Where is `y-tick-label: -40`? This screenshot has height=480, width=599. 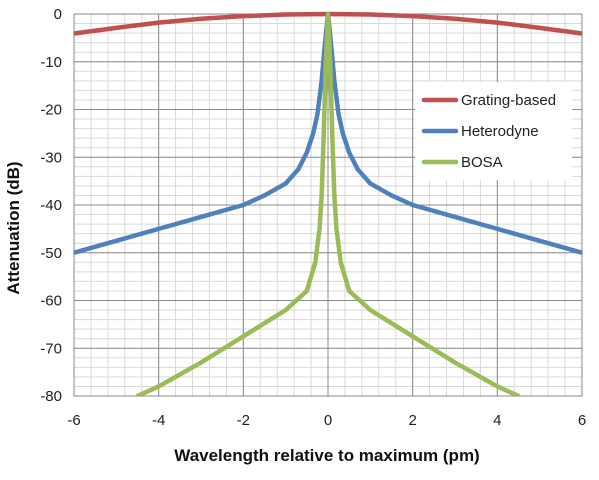
y-tick-label: -40 is located at coordinates (51, 205).